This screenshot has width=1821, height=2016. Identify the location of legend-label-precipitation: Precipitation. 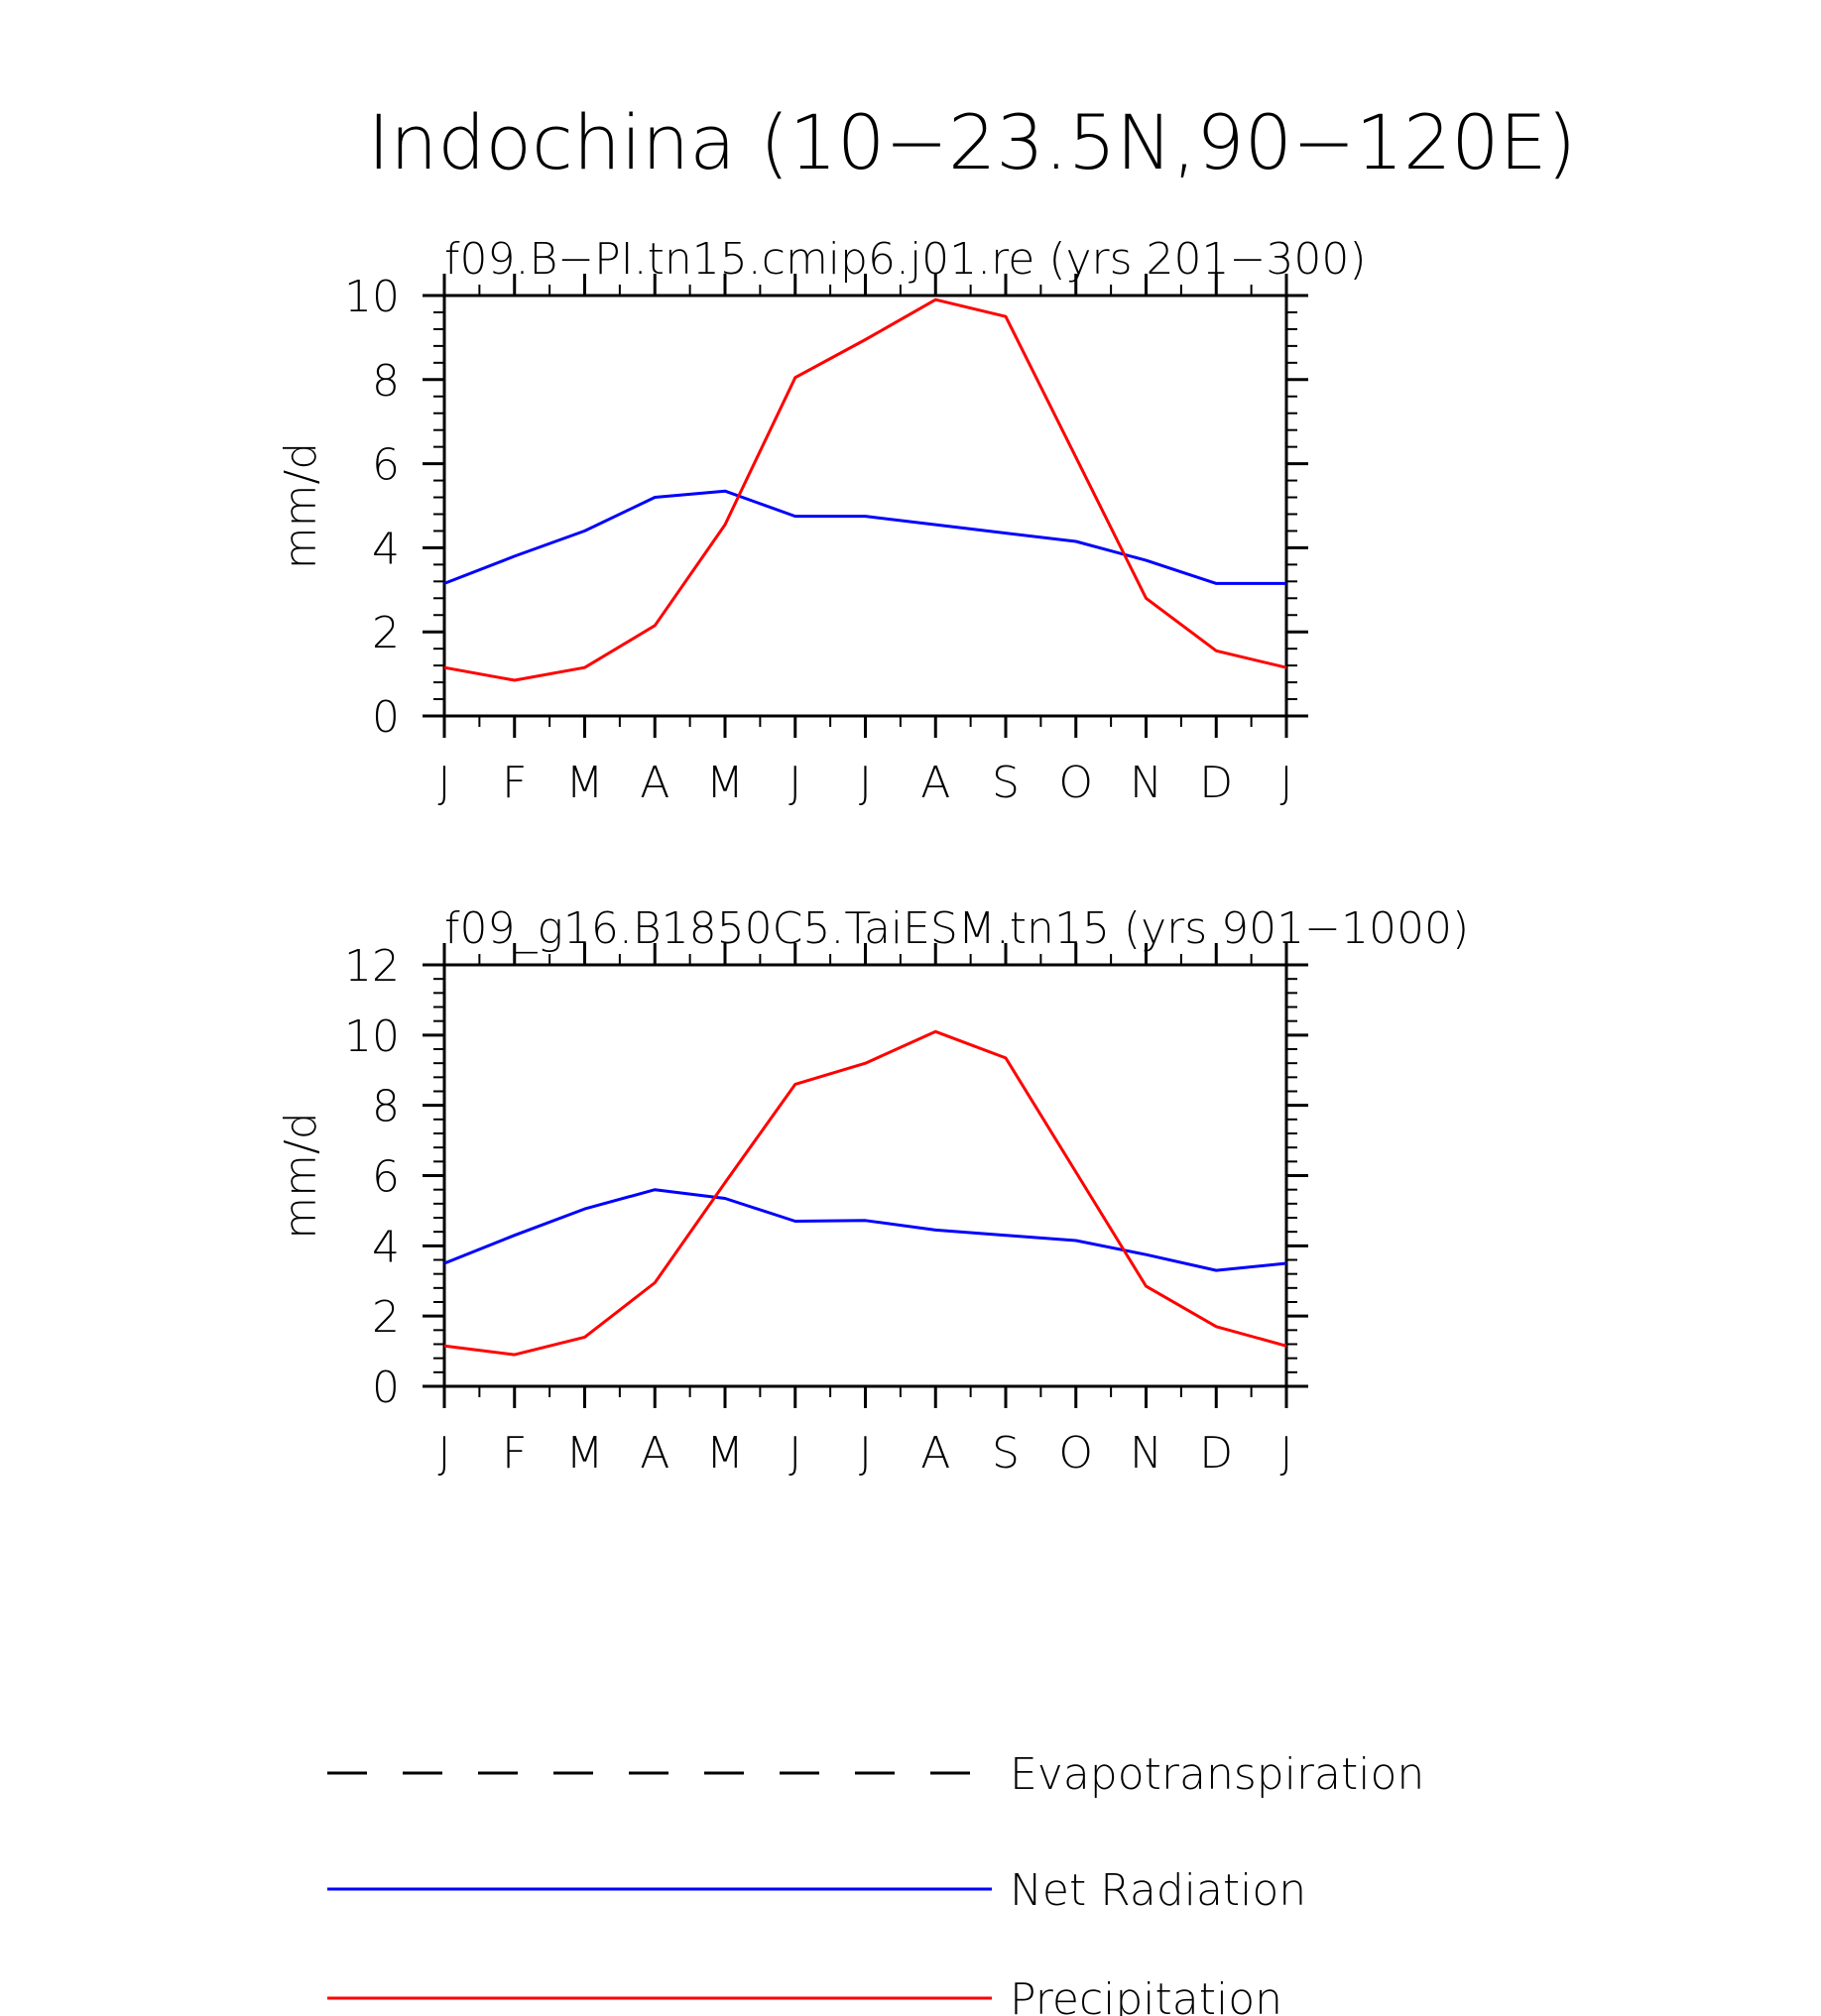
(1146, 1995).